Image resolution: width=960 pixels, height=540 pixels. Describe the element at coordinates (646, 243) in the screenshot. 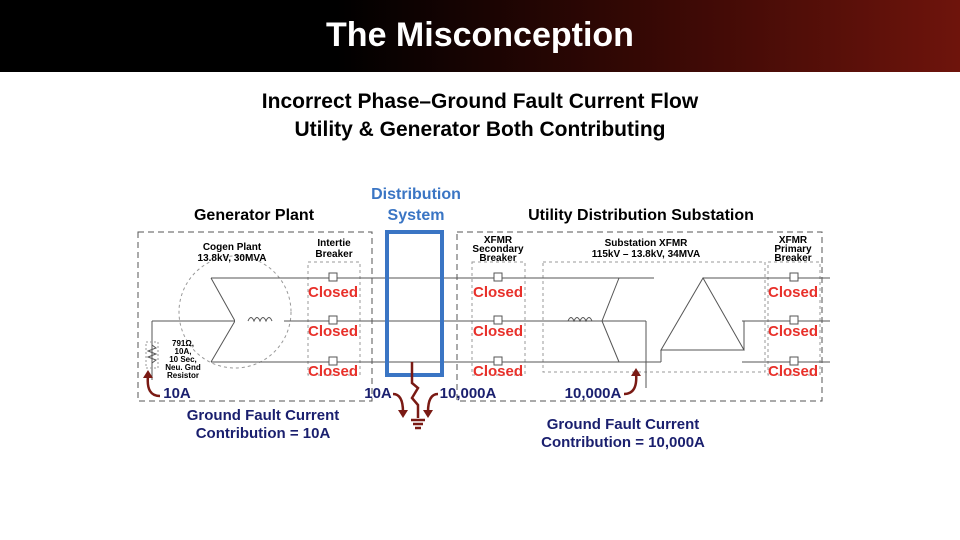

I see `xfmr-name: Substation XFMR` at that location.